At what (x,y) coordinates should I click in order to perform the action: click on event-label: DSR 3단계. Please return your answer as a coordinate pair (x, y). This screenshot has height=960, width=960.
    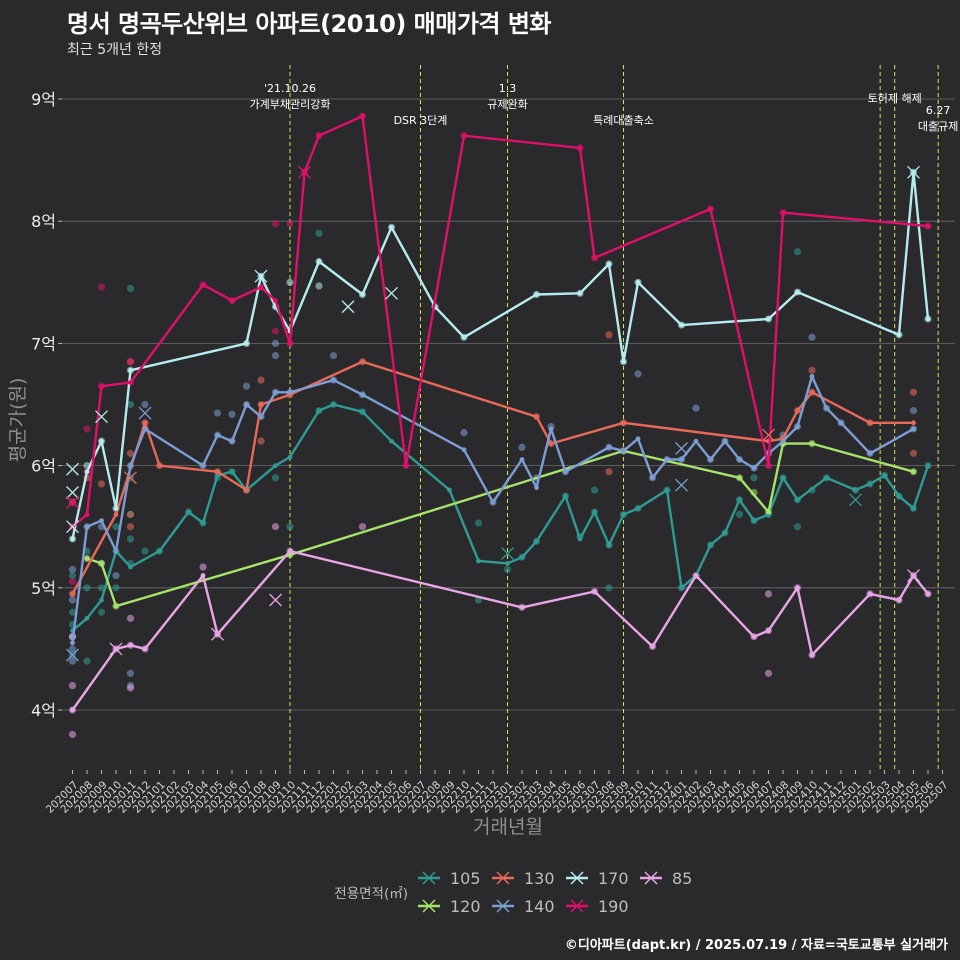
    Looking at the image, I should click on (421, 120).